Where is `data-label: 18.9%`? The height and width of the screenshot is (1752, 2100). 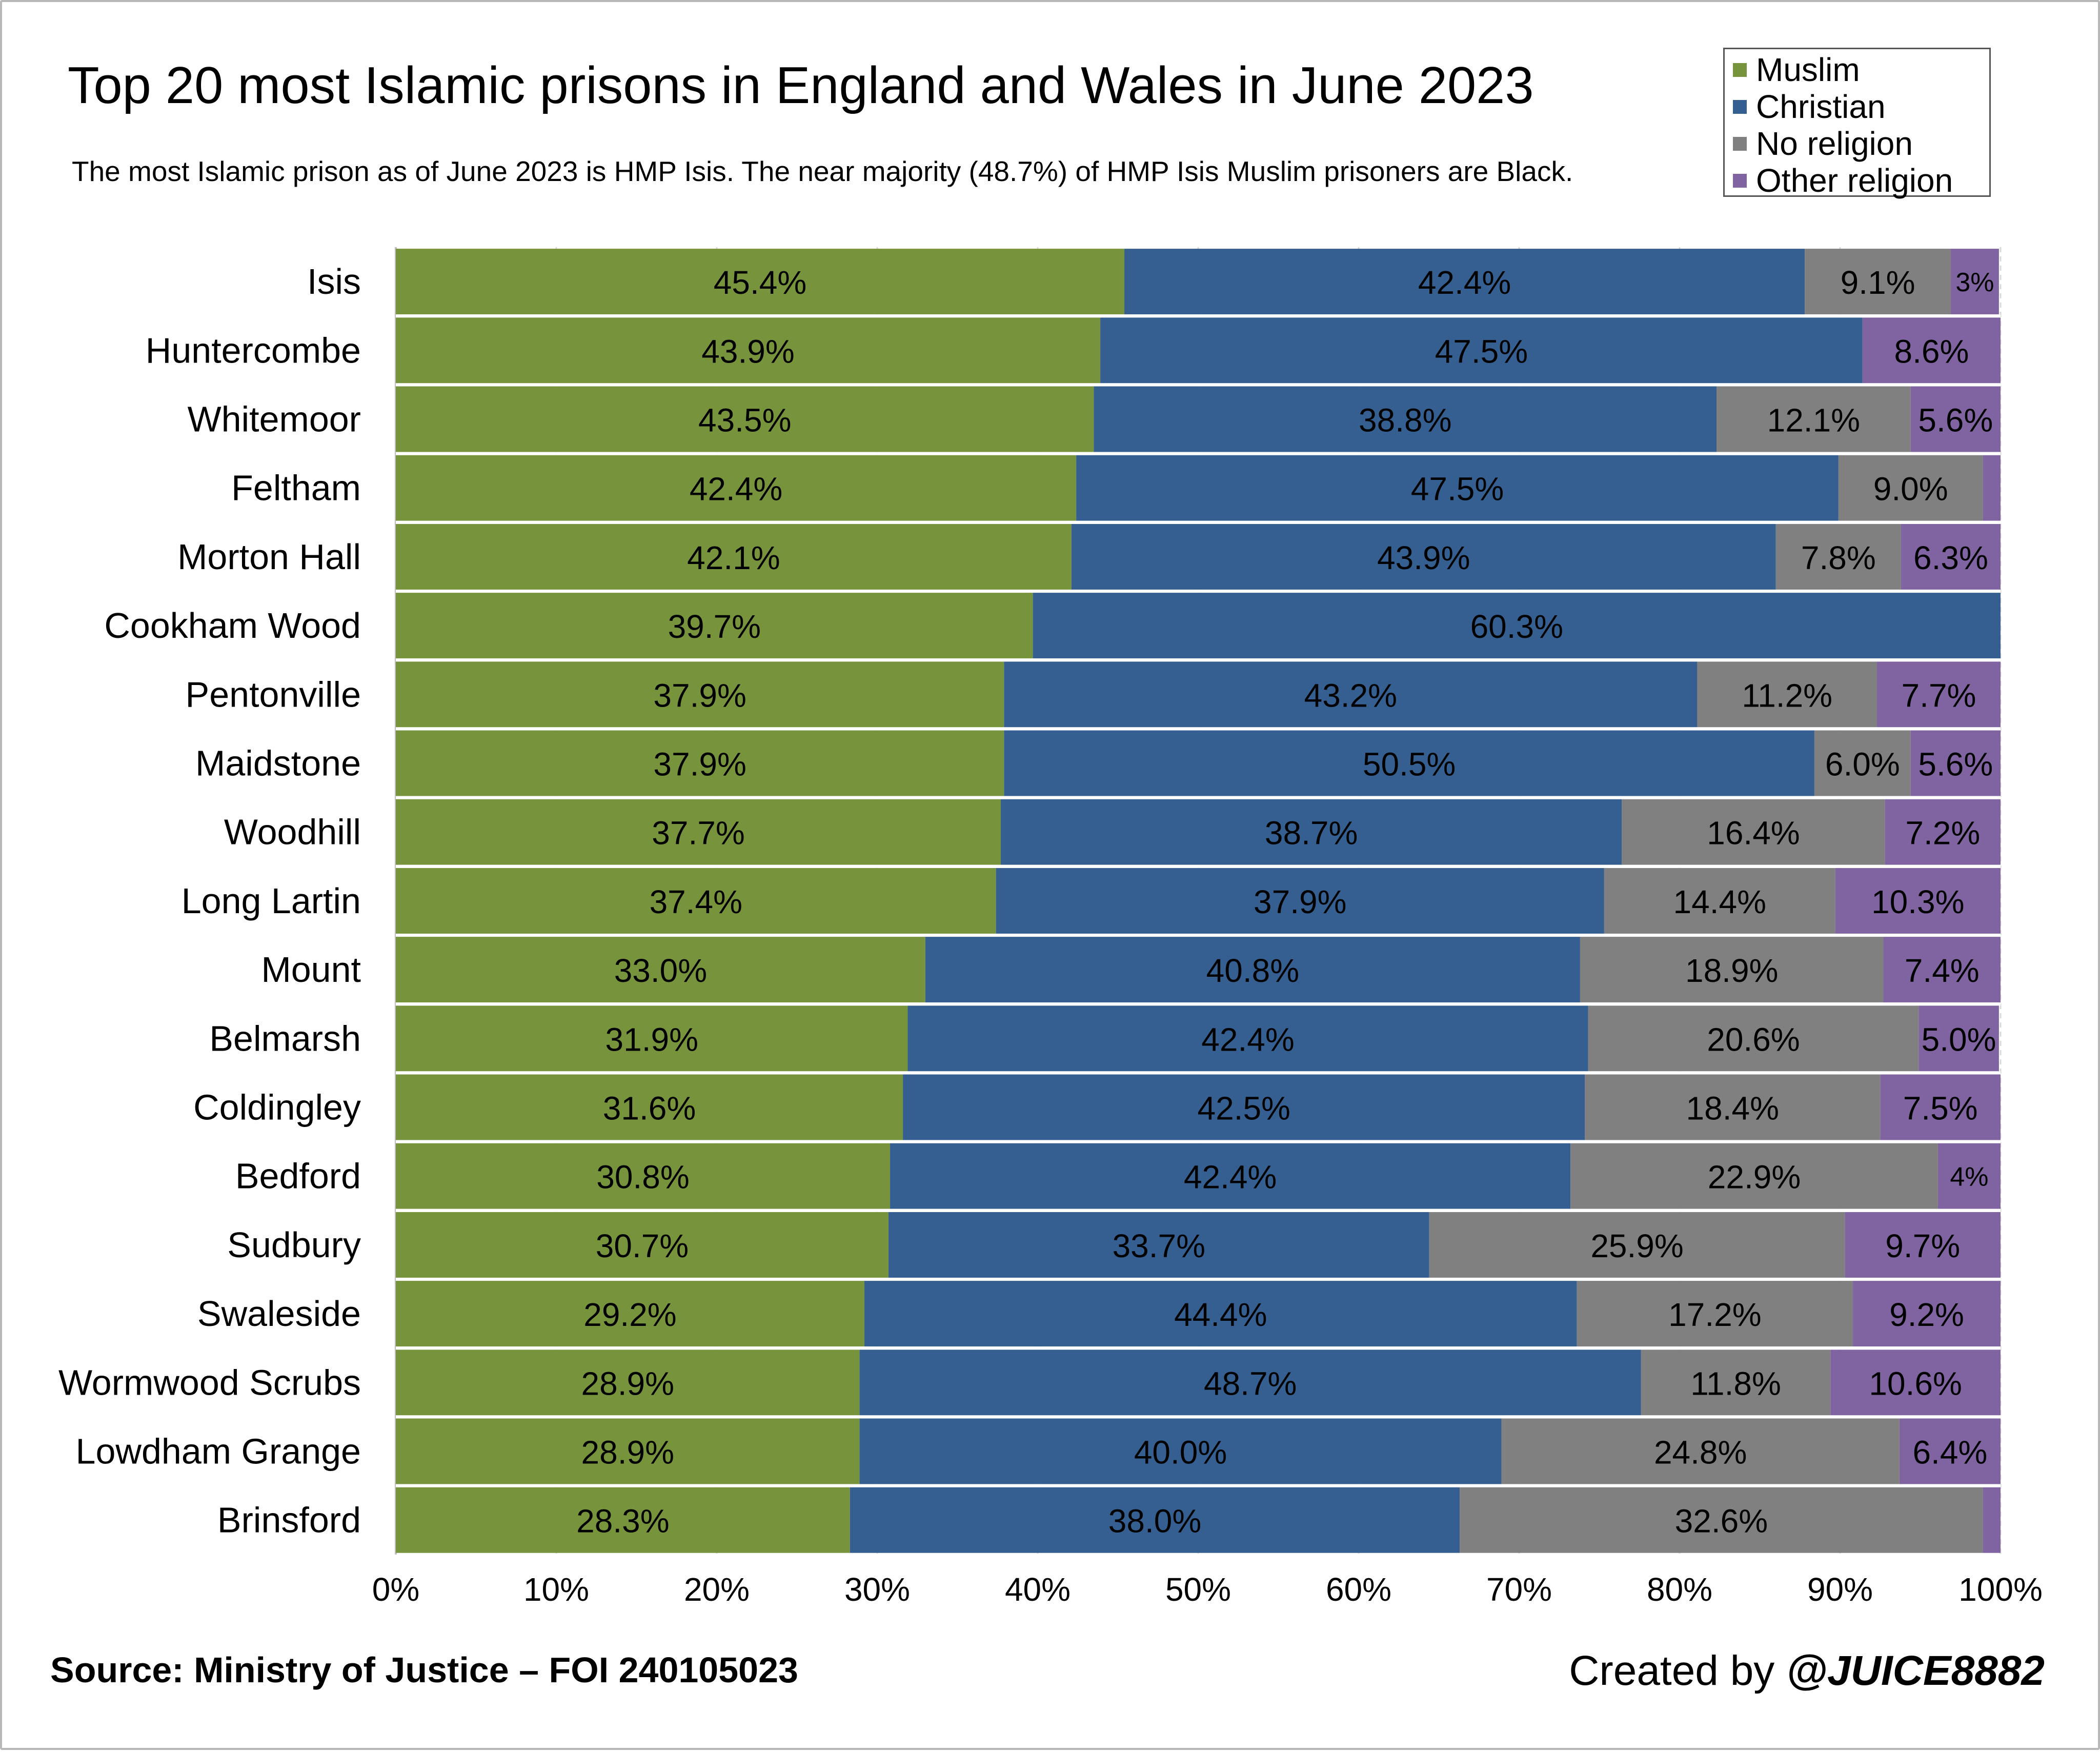 data-label: 18.9% is located at coordinates (1731, 970).